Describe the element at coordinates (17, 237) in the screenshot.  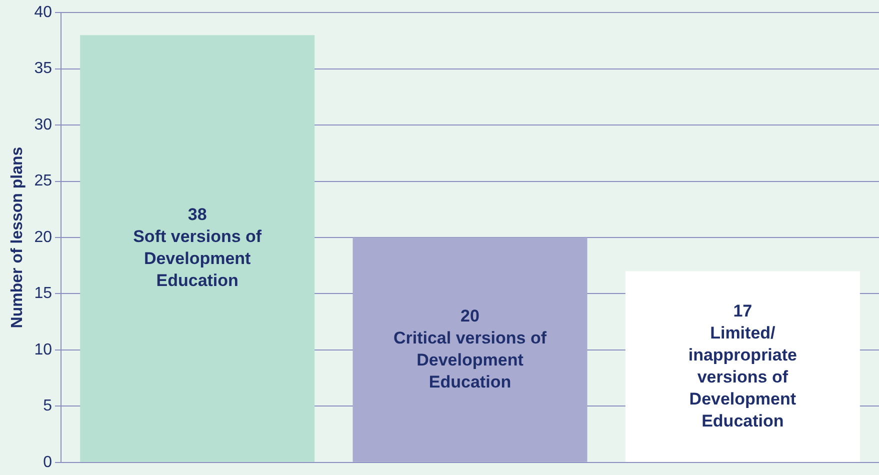
I see `y-axis-title: Number of lesson plans` at that location.